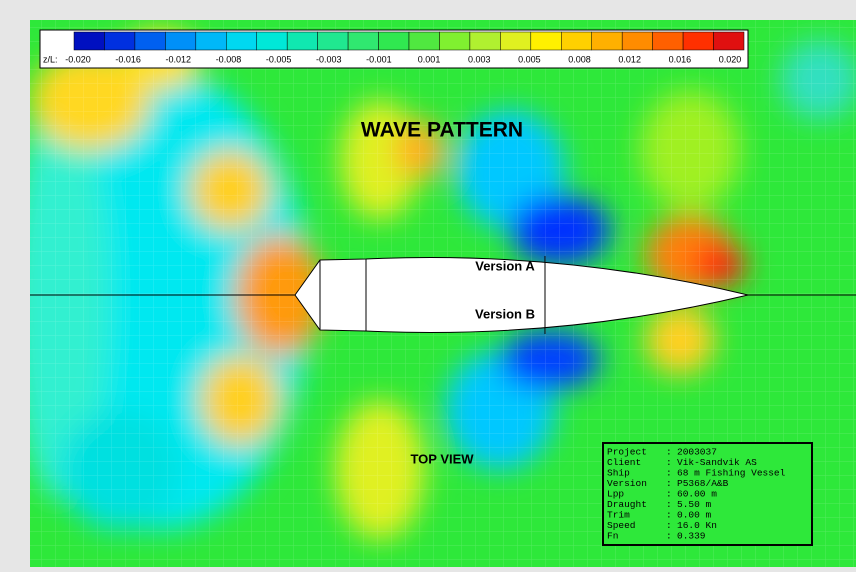 The image size is (856, 572). What do you see at coordinates (694, 515) in the screenshot?
I see `info-value: 0.00 m` at bounding box center [694, 515].